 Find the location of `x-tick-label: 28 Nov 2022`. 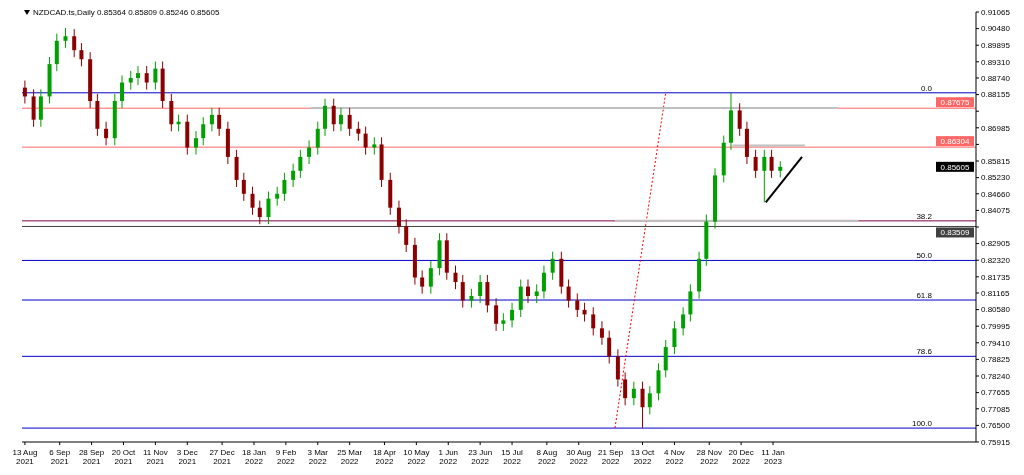

x-tick-label: 28 Nov 2022 is located at coordinates (709, 457).